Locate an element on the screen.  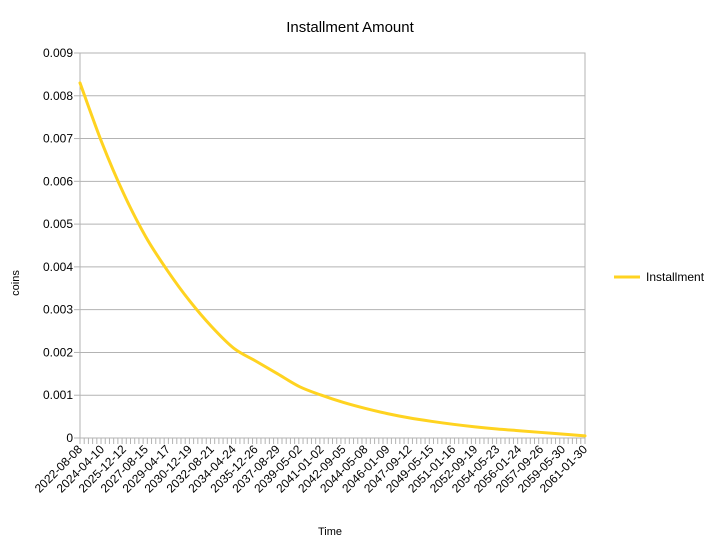
y-tick-label: 0 is located at coordinates (69, 438).